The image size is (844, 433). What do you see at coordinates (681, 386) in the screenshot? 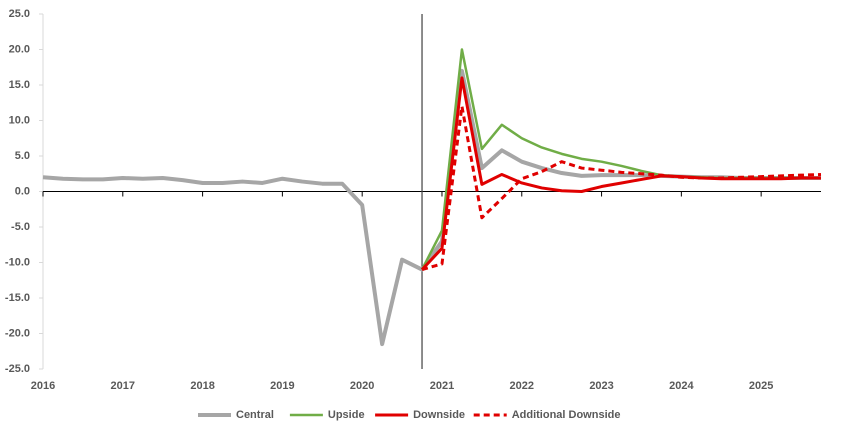
I see `x-tick-label: 2024` at bounding box center [681, 386].